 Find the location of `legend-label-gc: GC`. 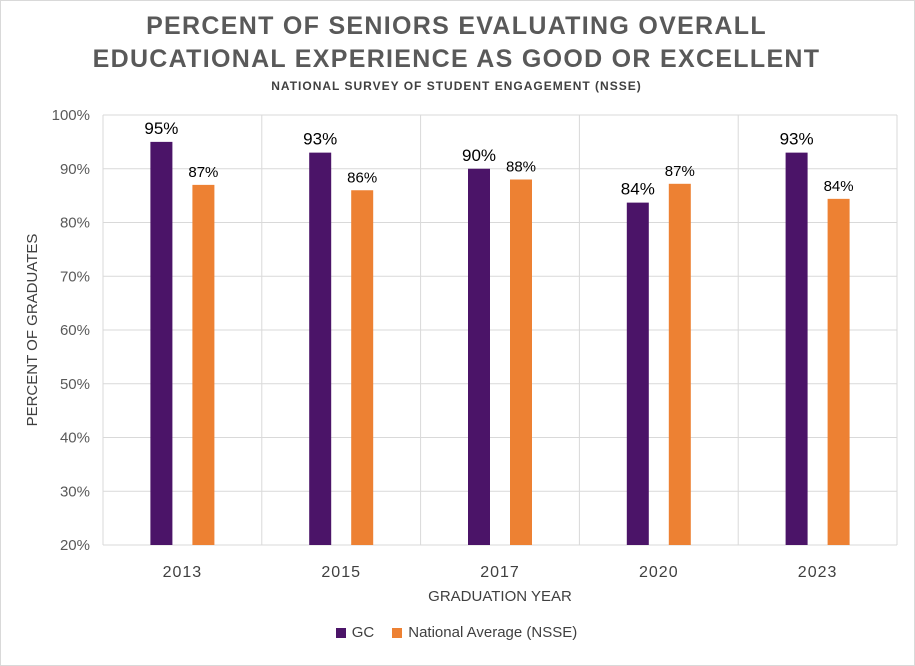

legend-label-gc: GC is located at coordinates (363, 632).